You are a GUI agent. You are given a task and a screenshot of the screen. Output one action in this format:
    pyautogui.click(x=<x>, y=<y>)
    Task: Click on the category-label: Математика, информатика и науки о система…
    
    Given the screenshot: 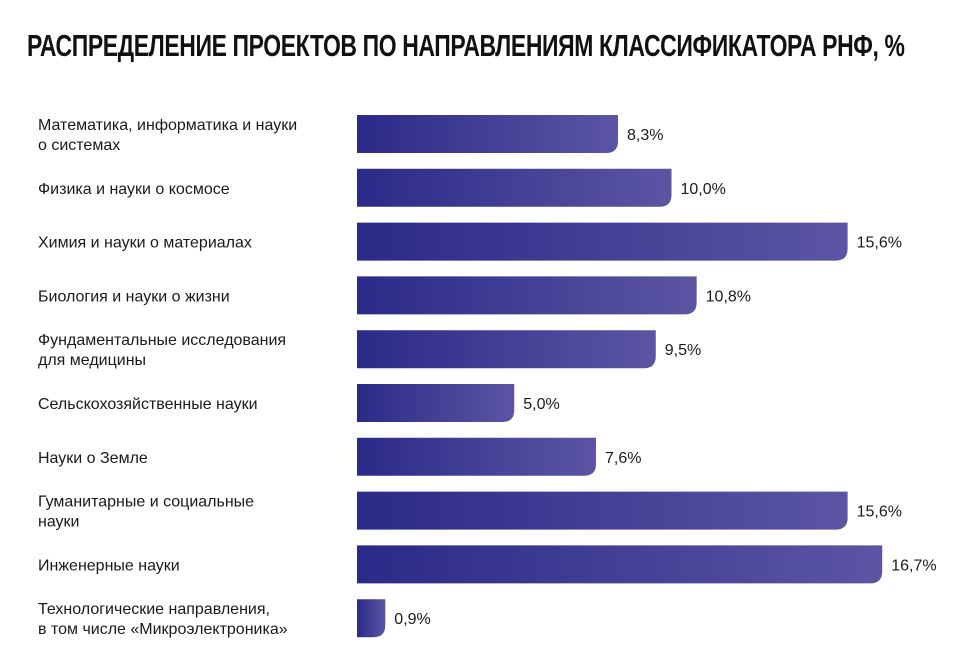 What is the action you would take?
    pyautogui.click(x=167, y=135)
    